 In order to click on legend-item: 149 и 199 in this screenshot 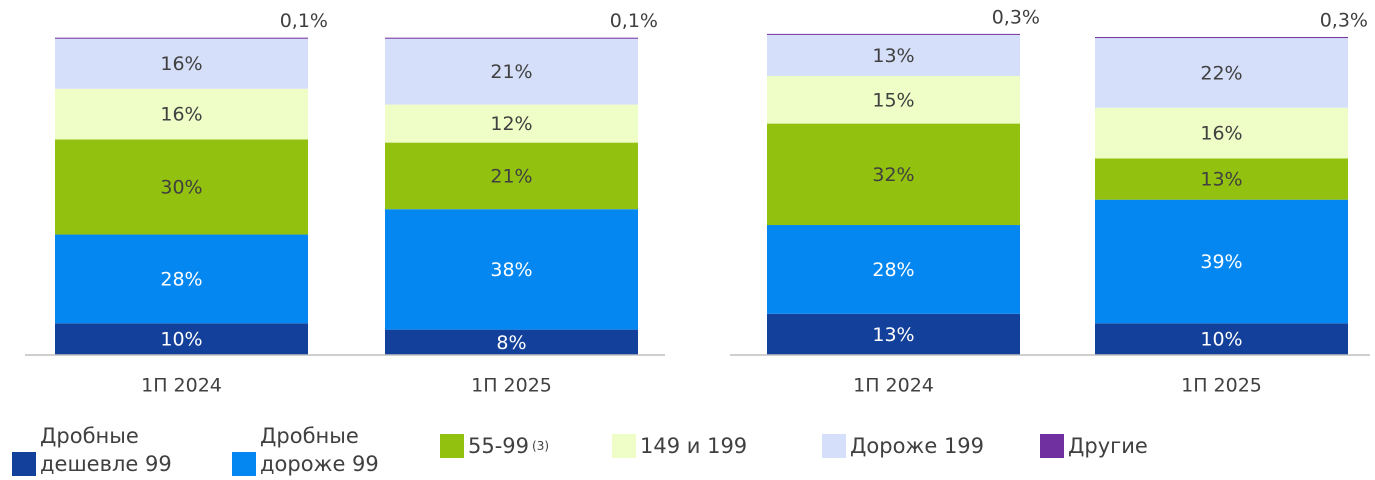, I will do `click(679, 446)`.